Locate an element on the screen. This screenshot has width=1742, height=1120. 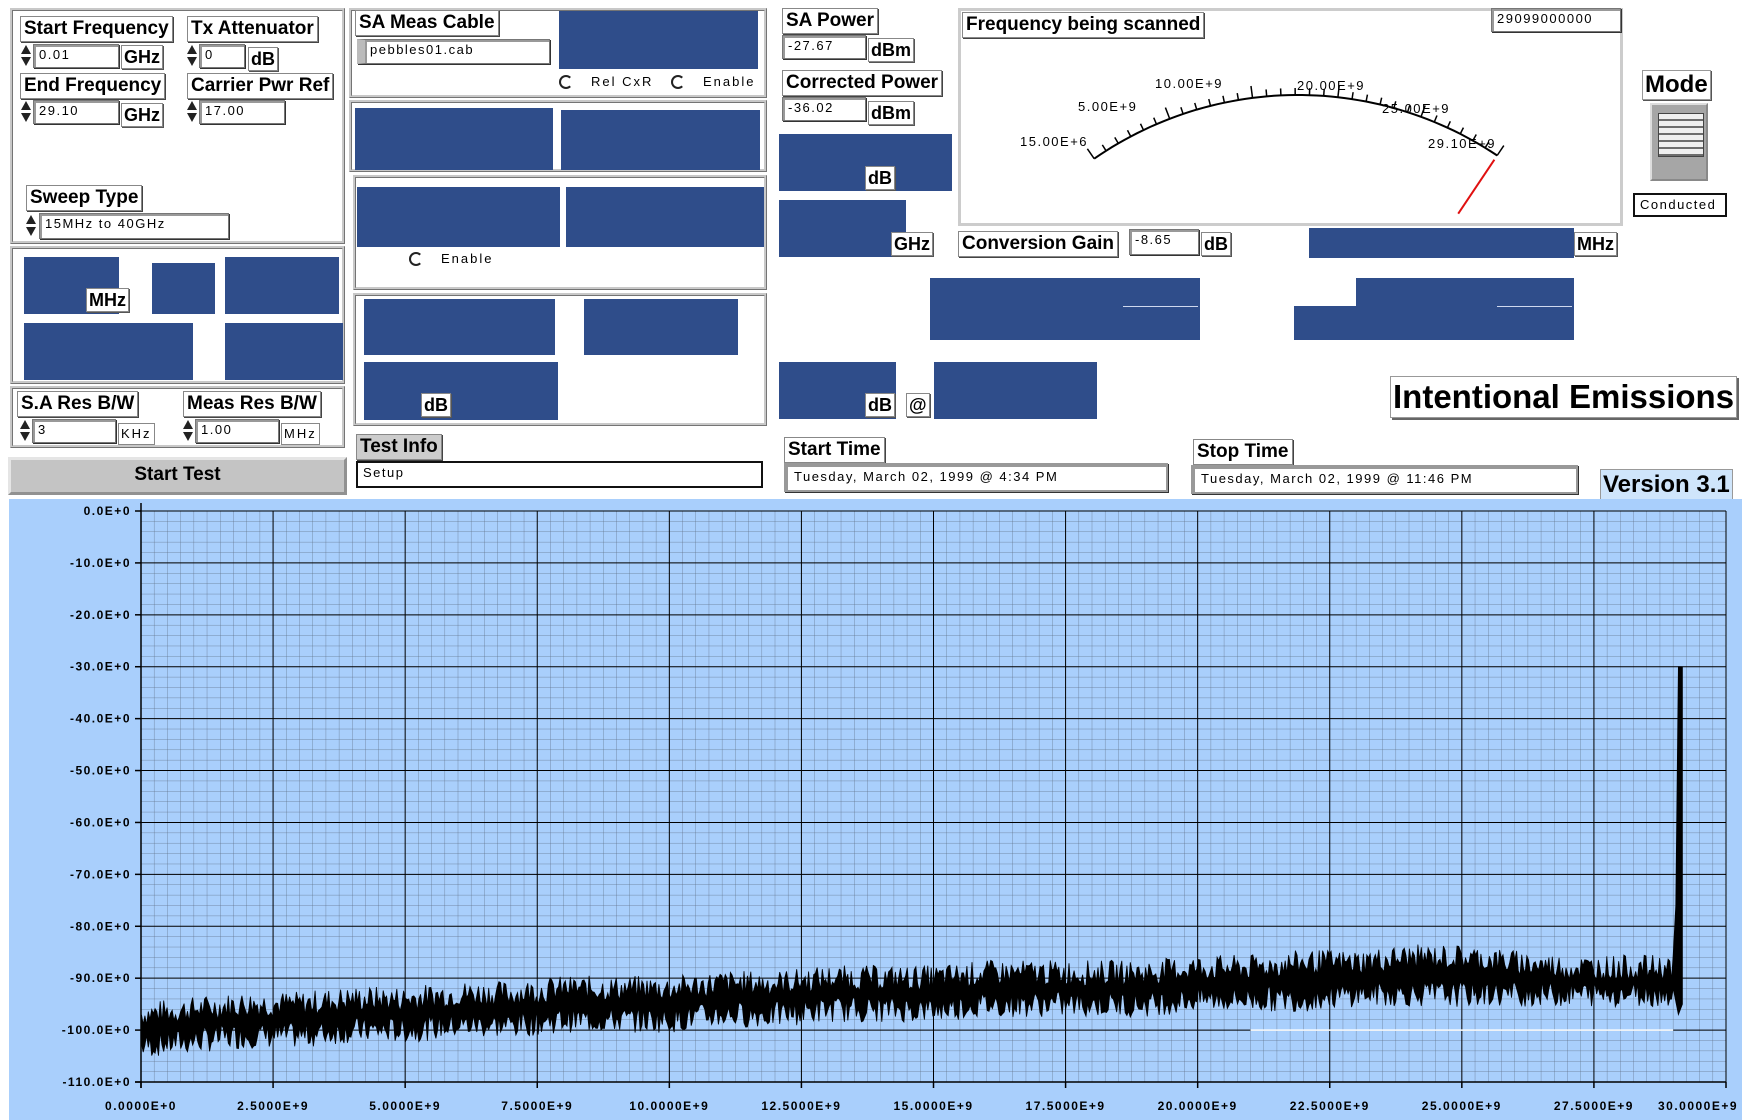
dial-label: 20.00E+9 is located at coordinates (1331, 85).